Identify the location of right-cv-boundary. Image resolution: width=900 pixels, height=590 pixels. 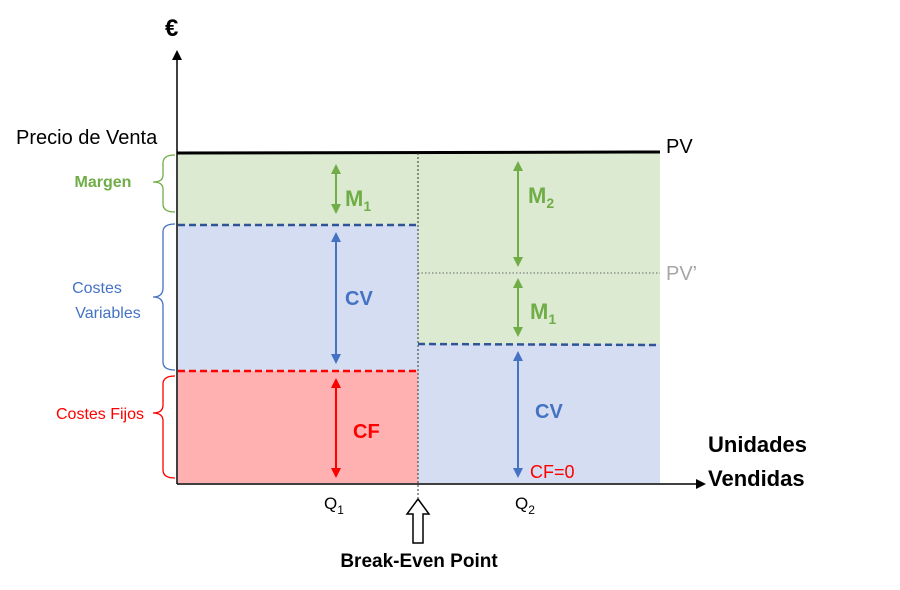
(539, 344).